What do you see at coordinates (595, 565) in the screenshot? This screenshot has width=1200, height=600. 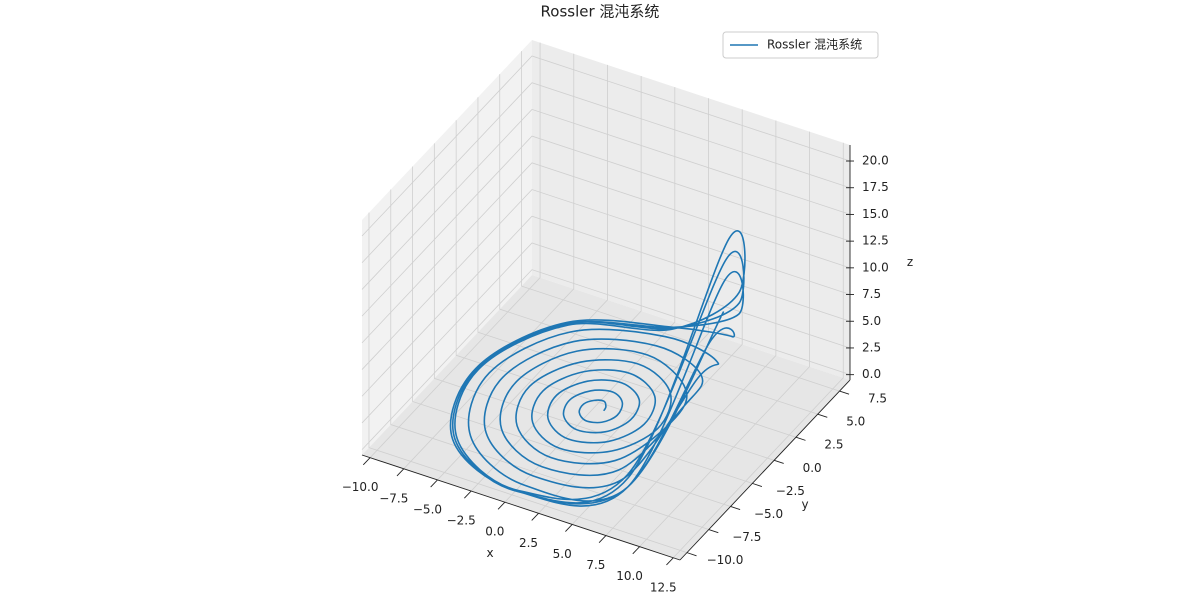 I see `x-tick-label: 7.5` at bounding box center [595, 565].